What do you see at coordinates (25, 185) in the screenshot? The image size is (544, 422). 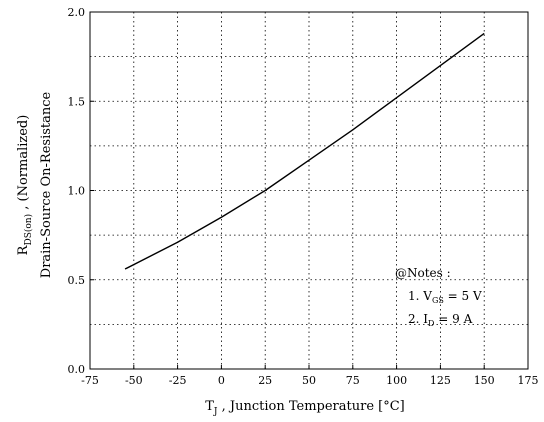 I see `y-axis-title-line1: RDS(on) , (Normalized)` at bounding box center [25, 185].